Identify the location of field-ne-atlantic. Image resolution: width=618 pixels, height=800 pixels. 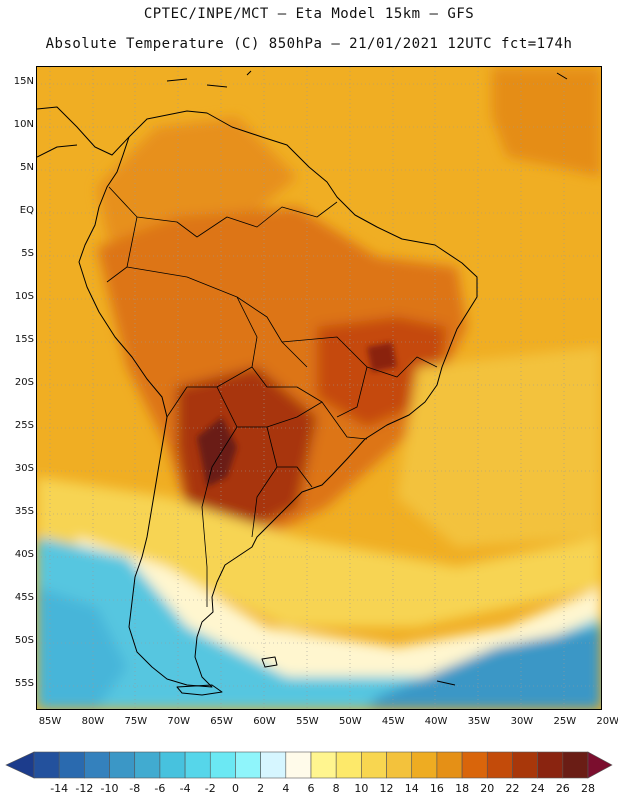
(546, 122).